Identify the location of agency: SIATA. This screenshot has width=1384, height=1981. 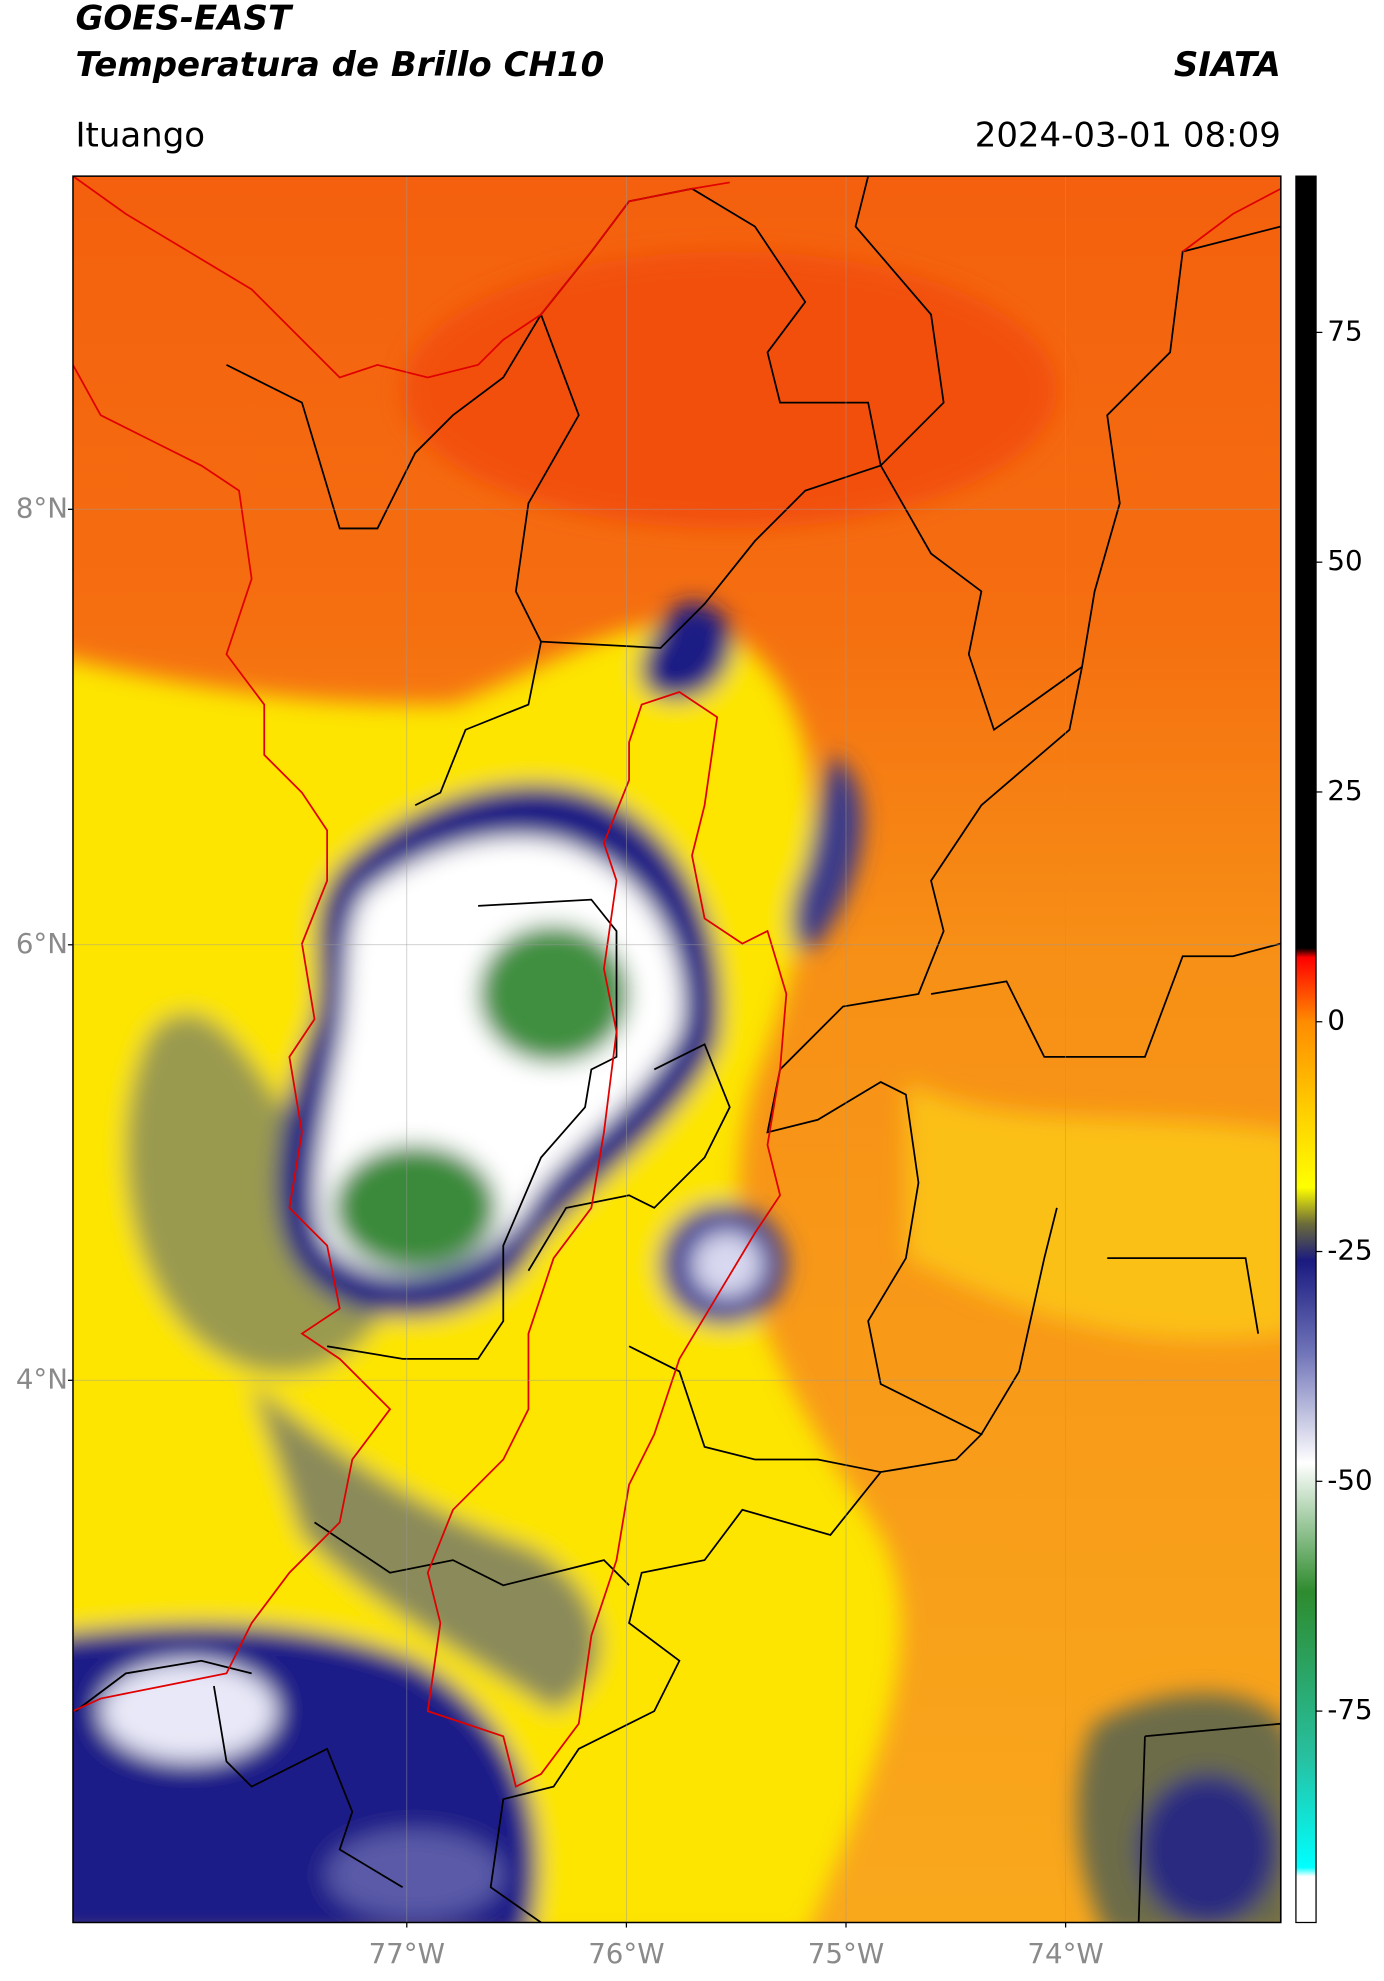
(1227, 65).